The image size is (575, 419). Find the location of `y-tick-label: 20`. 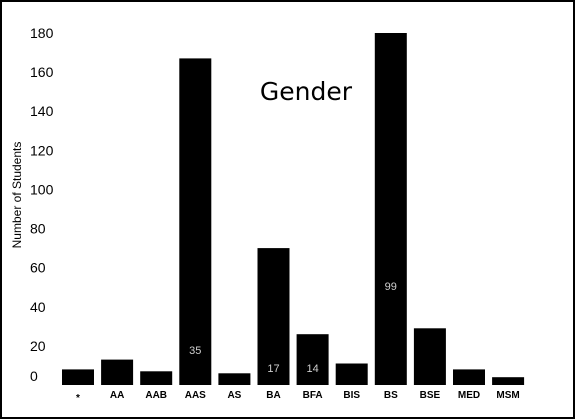

y-tick-label: 20 is located at coordinates (38, 346).